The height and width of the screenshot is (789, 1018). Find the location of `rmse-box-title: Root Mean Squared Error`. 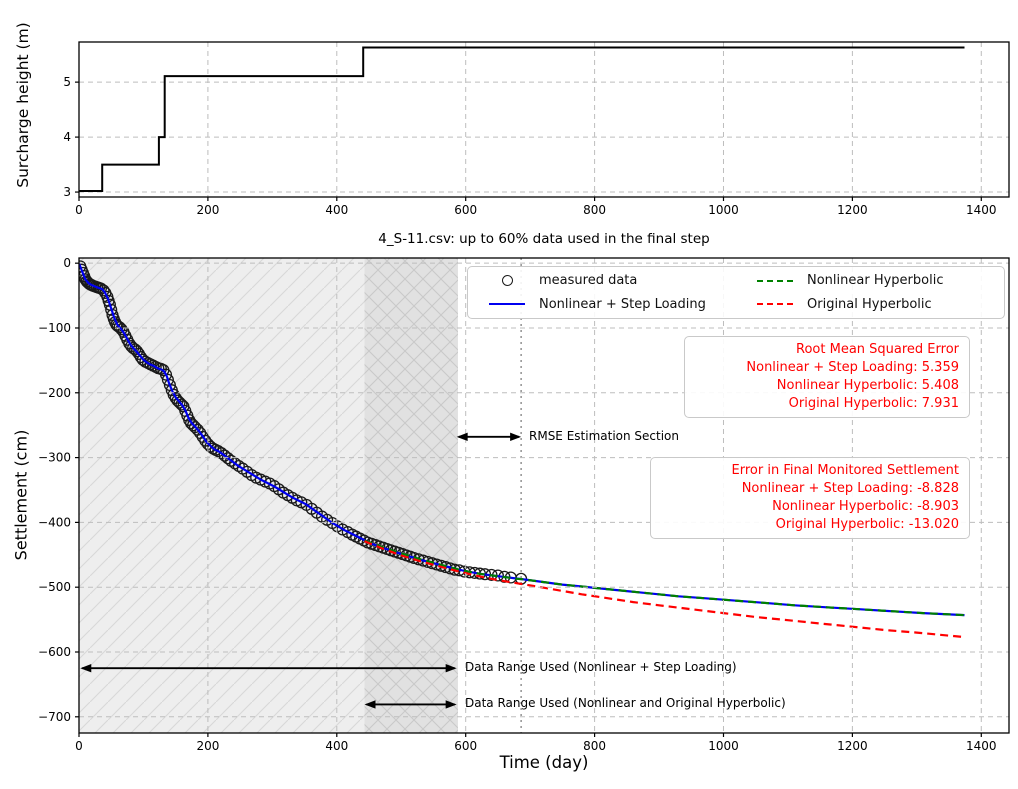

rmse-box-title: Root Mean Squared Error is located at coordinates (877, 349).